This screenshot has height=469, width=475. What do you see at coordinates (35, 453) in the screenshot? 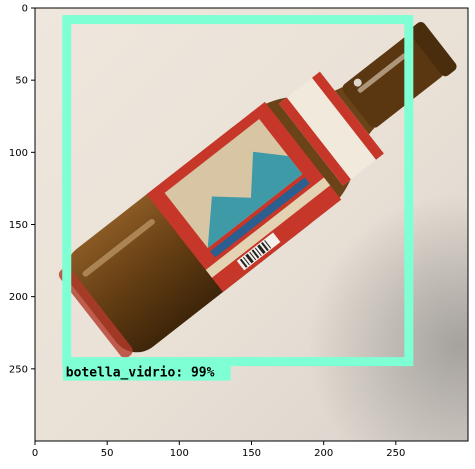
I see `x-tick-label: 0` at bounding box center [35, 453].